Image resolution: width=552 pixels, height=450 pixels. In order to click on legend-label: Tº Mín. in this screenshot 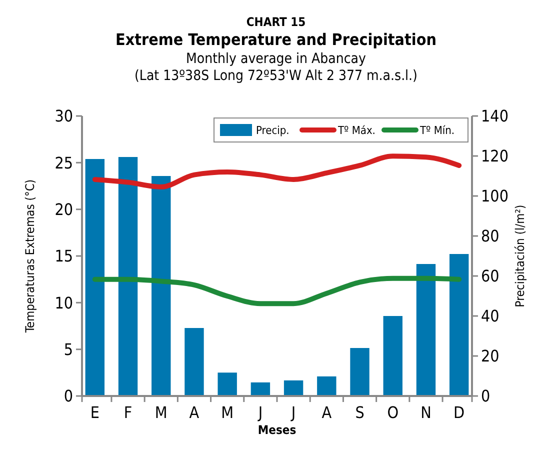, I will do `click(437, 130)`.